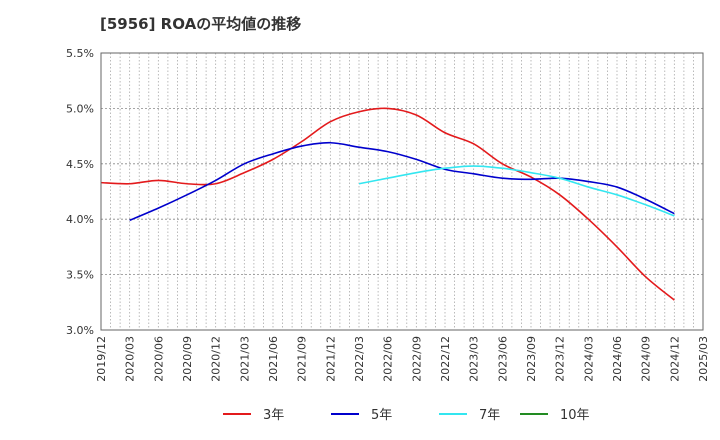 The image size is (720, 440). Describe the element at coordinates (674, 359) in the screenshot. I see `x-tick-label: 2024/12` at that location.